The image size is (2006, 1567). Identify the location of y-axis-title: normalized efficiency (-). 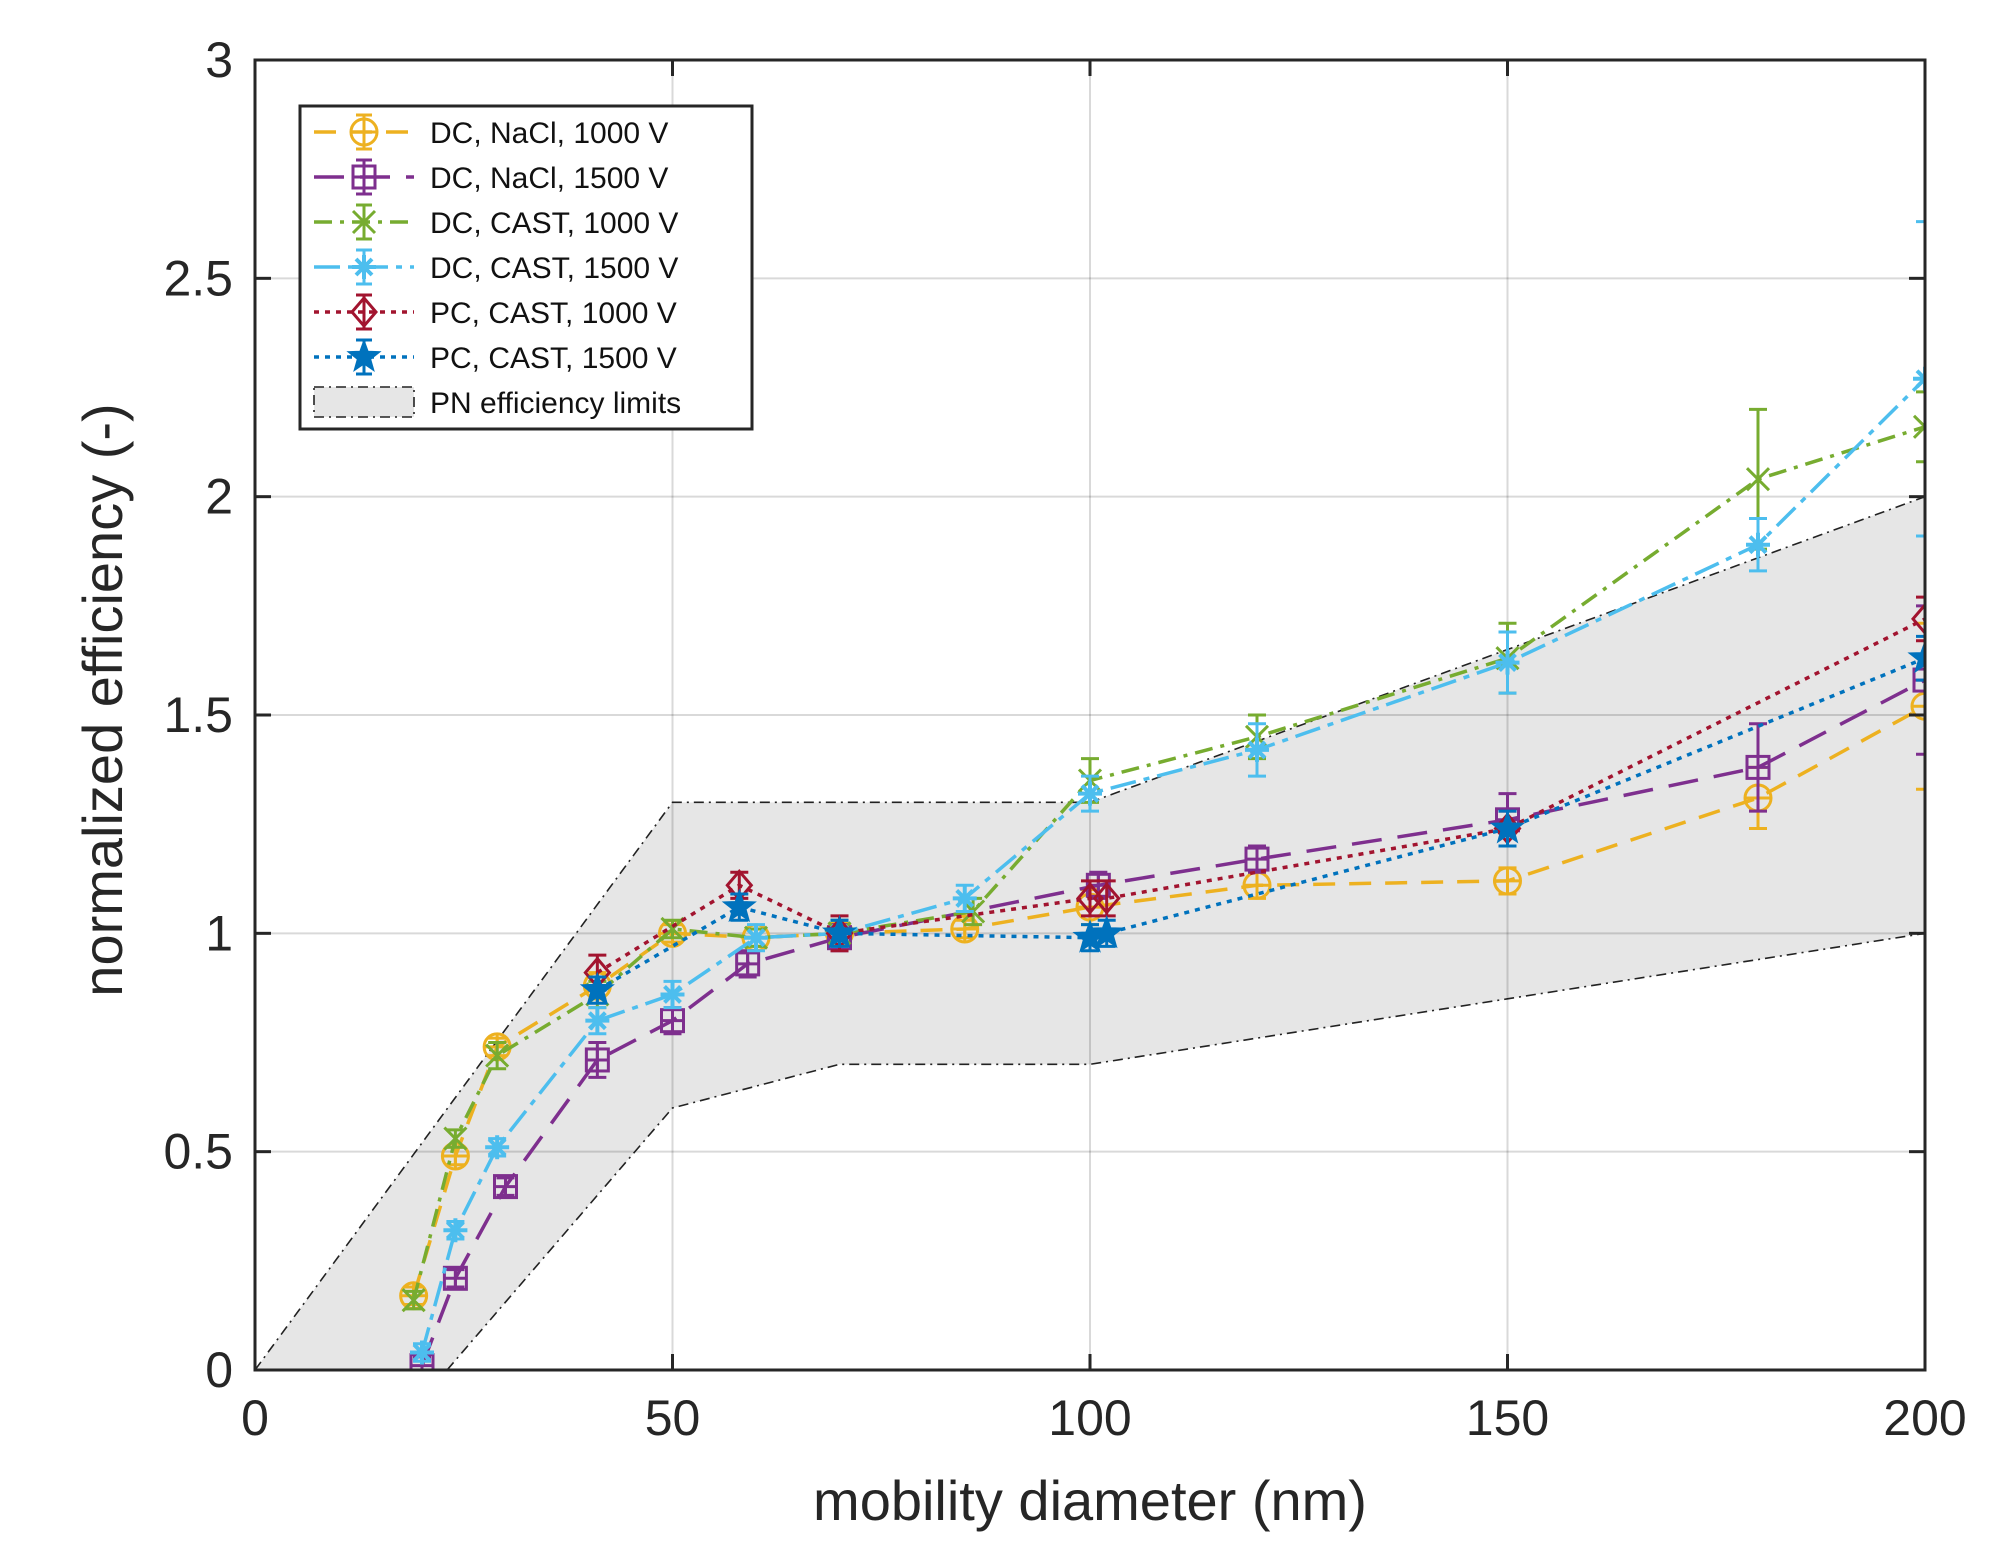
(102, 699).